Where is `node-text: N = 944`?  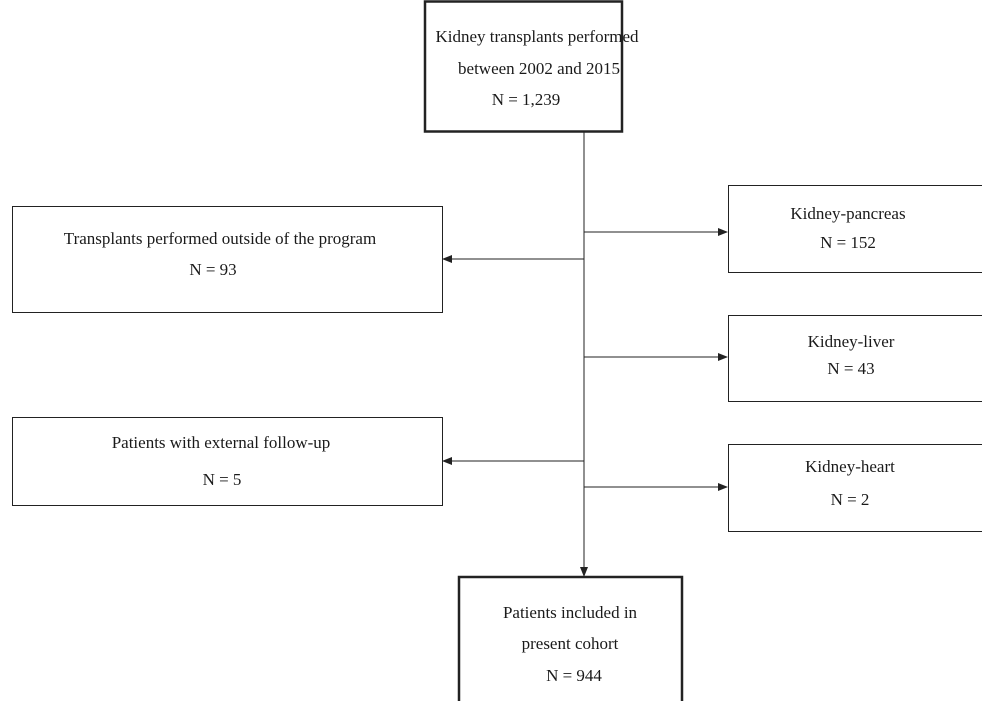
node-text: N = 944 is located at coordinates (574, 675).